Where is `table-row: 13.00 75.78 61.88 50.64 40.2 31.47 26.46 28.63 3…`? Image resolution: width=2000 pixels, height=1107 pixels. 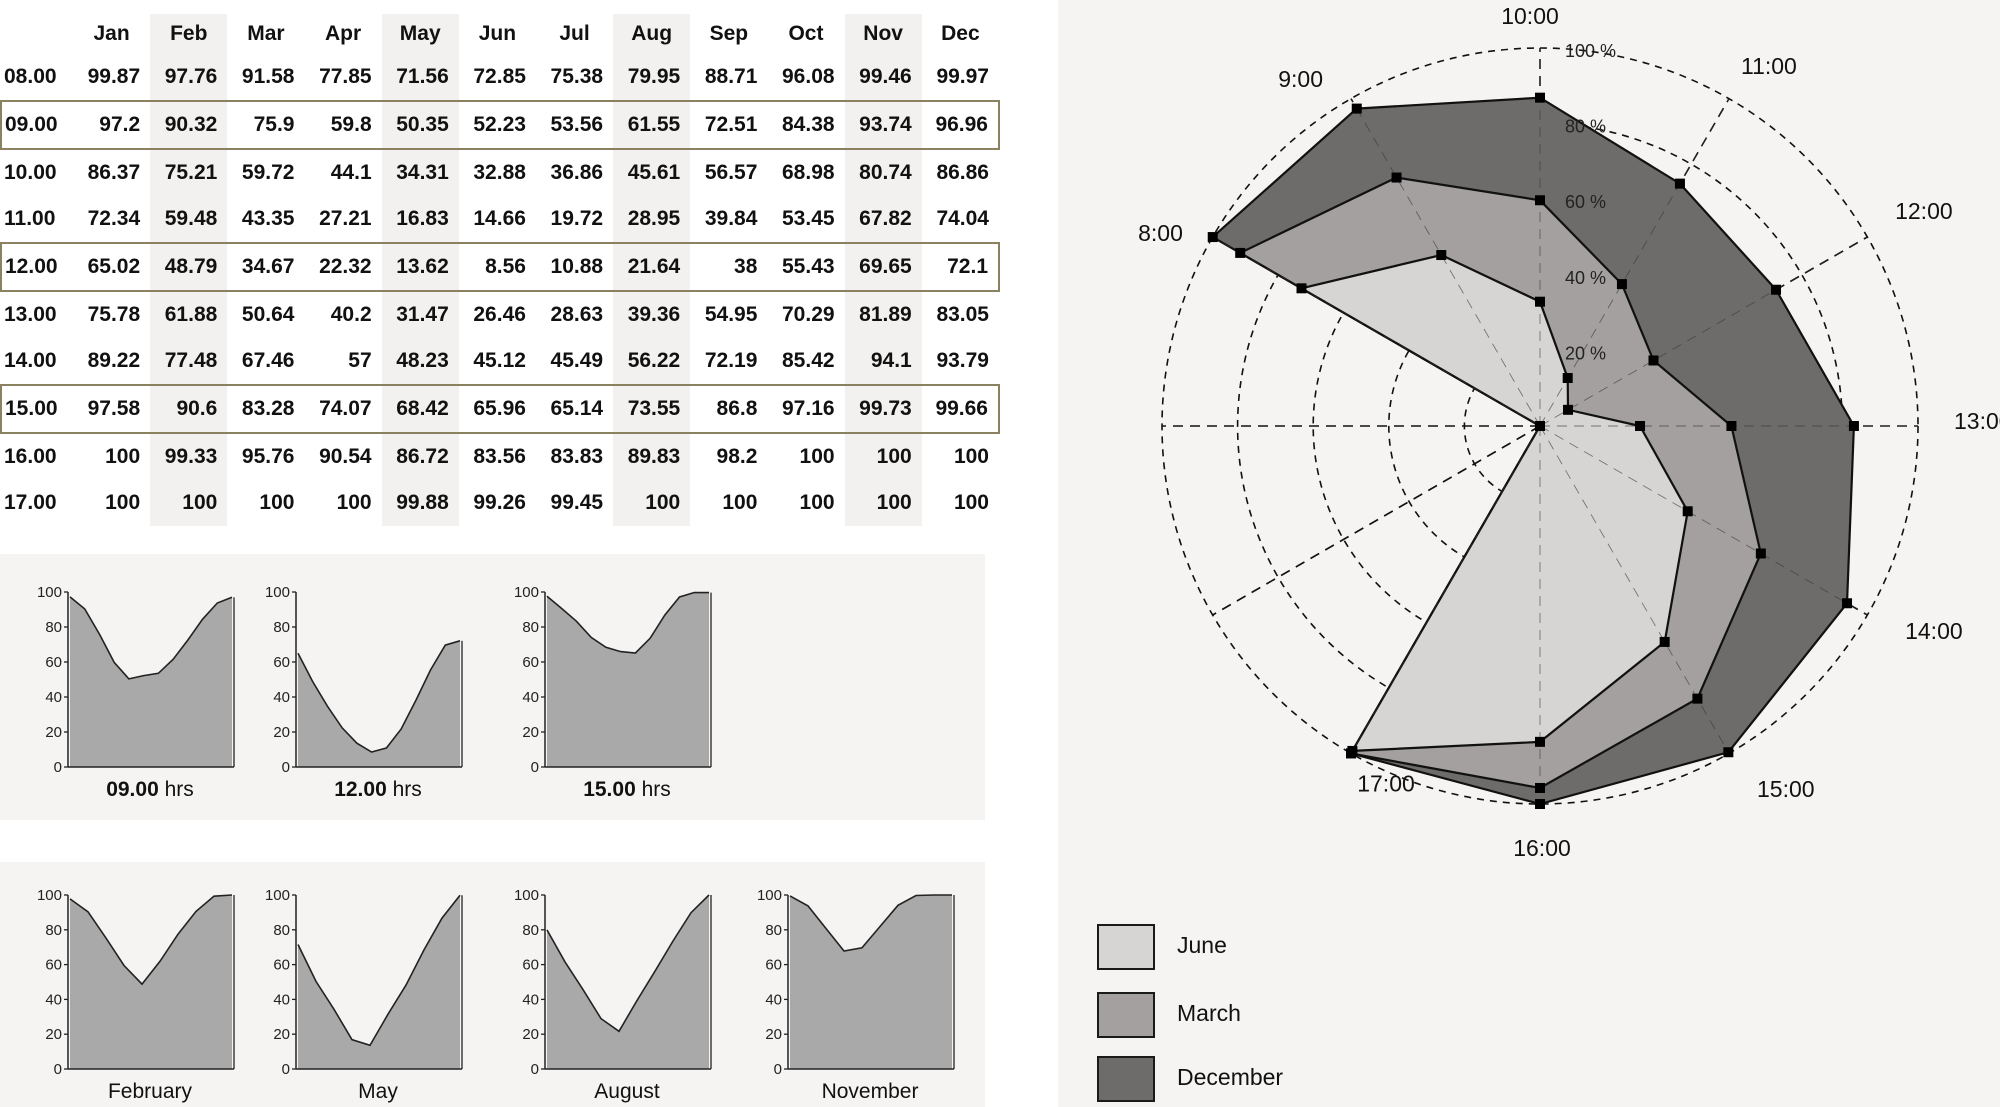 table-row: 13.00 75.78 61.88 50.64 40.2 31.47 26.46 28.63 3… is located at coordinates (500, 314).